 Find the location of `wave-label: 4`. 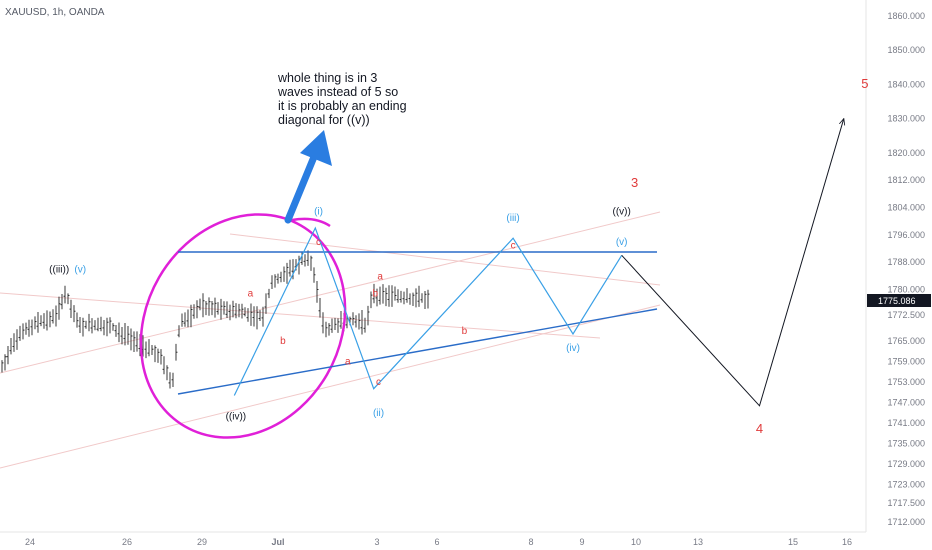

wave-label: 4 is located at coordinates (759, 428).